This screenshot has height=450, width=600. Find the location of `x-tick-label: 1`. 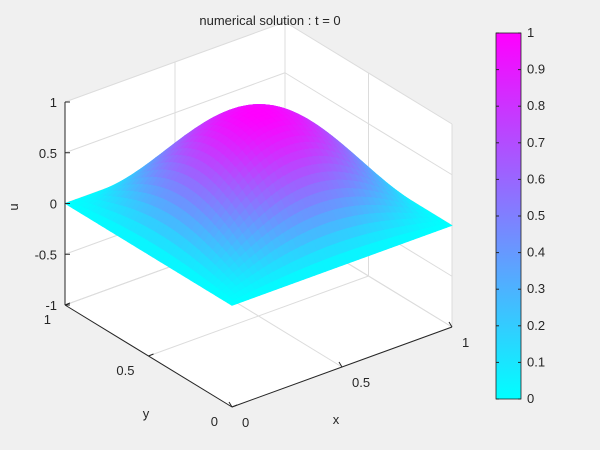

x-tick-label: 1 is located at coordinates (465, 342).